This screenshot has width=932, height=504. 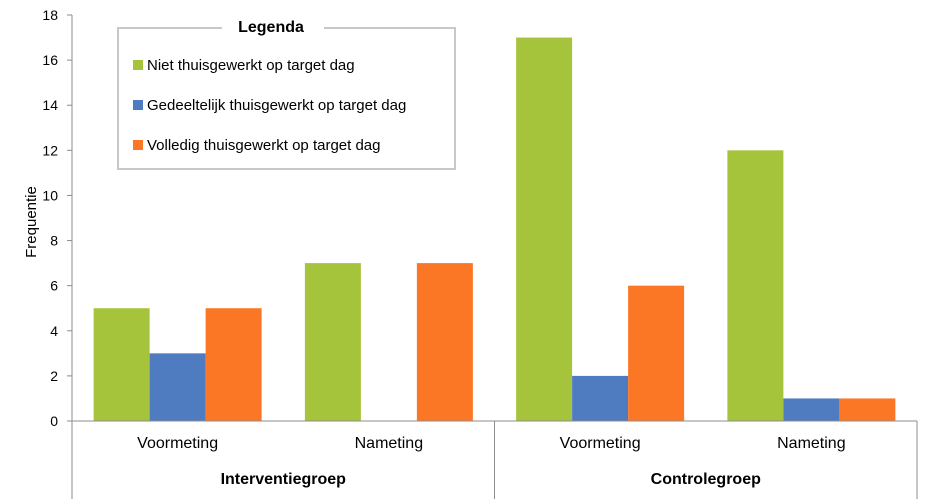 What do you see at coordinates (706, 479) in the screenshot?
I see `group-label: Controlegroep` at bounding box center [706, 479].